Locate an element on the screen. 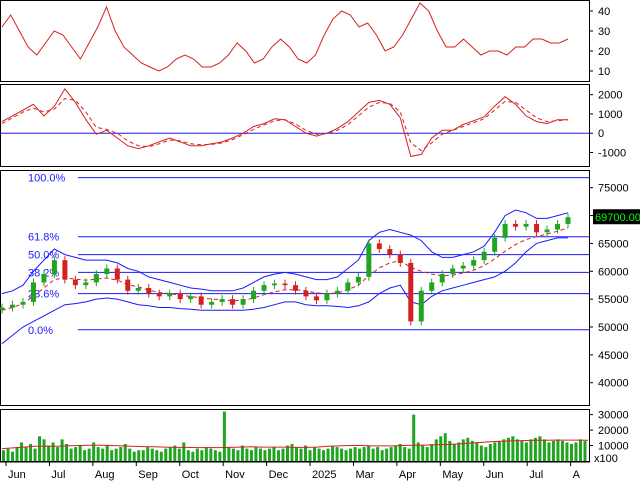  fib-label: 0.0% is located at coordinates (40, 331).